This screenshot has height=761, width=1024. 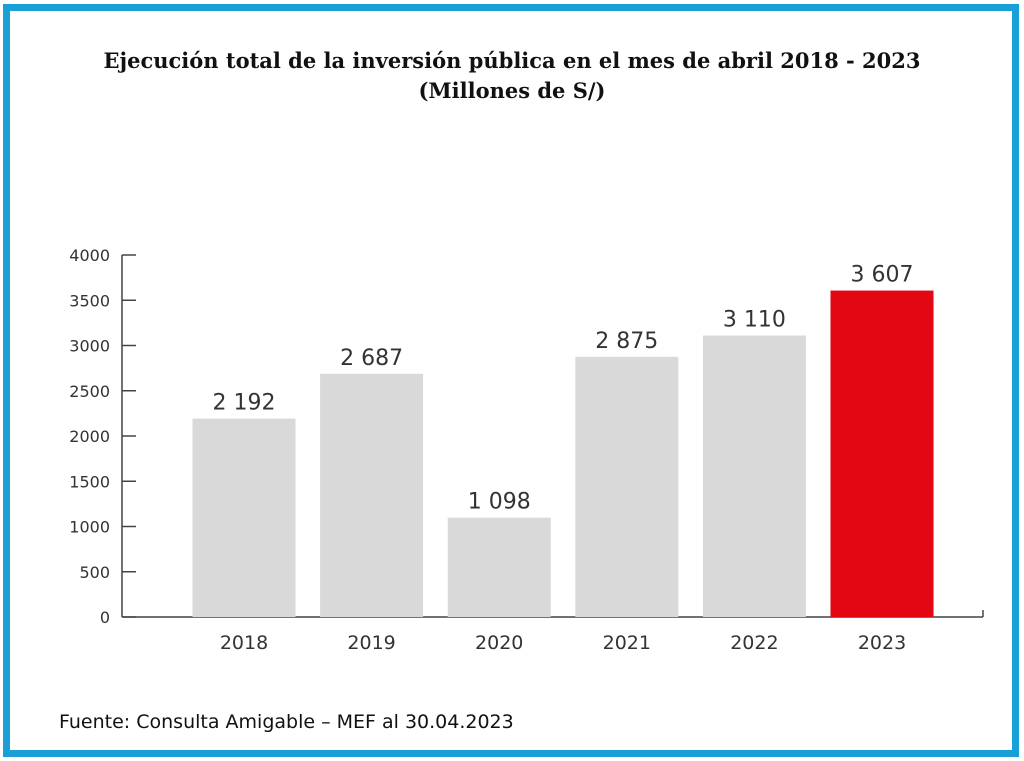 I want to click on bar-value-label: 2 875, so click(x=626, y=341).